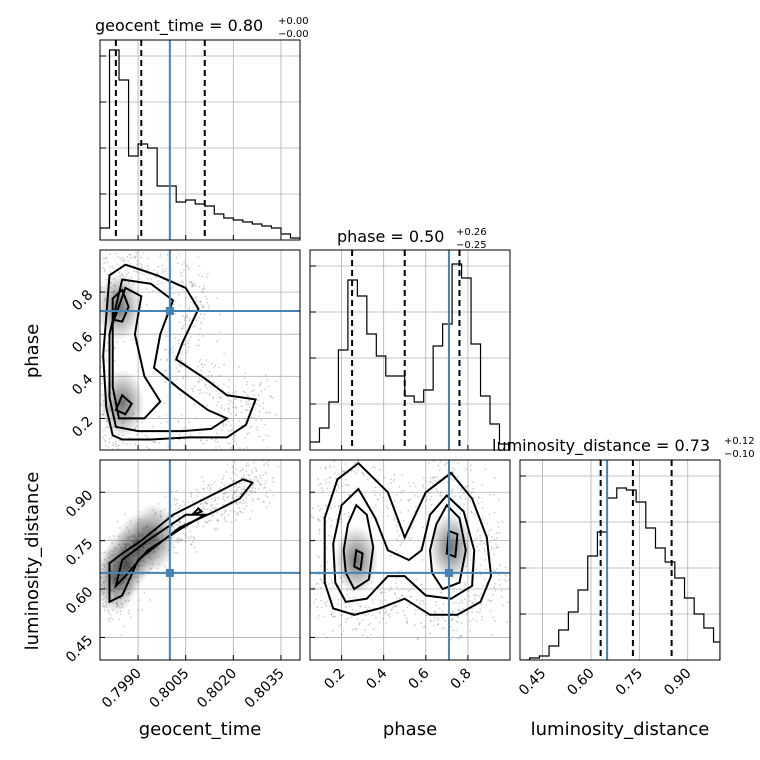 The width and height of the screenshot is (760, 760). What do you see at coordinates (408, 552) in the screenshot?
I see `joint-panel-phase-luminosity_distance` at bounding box center [408, 552].